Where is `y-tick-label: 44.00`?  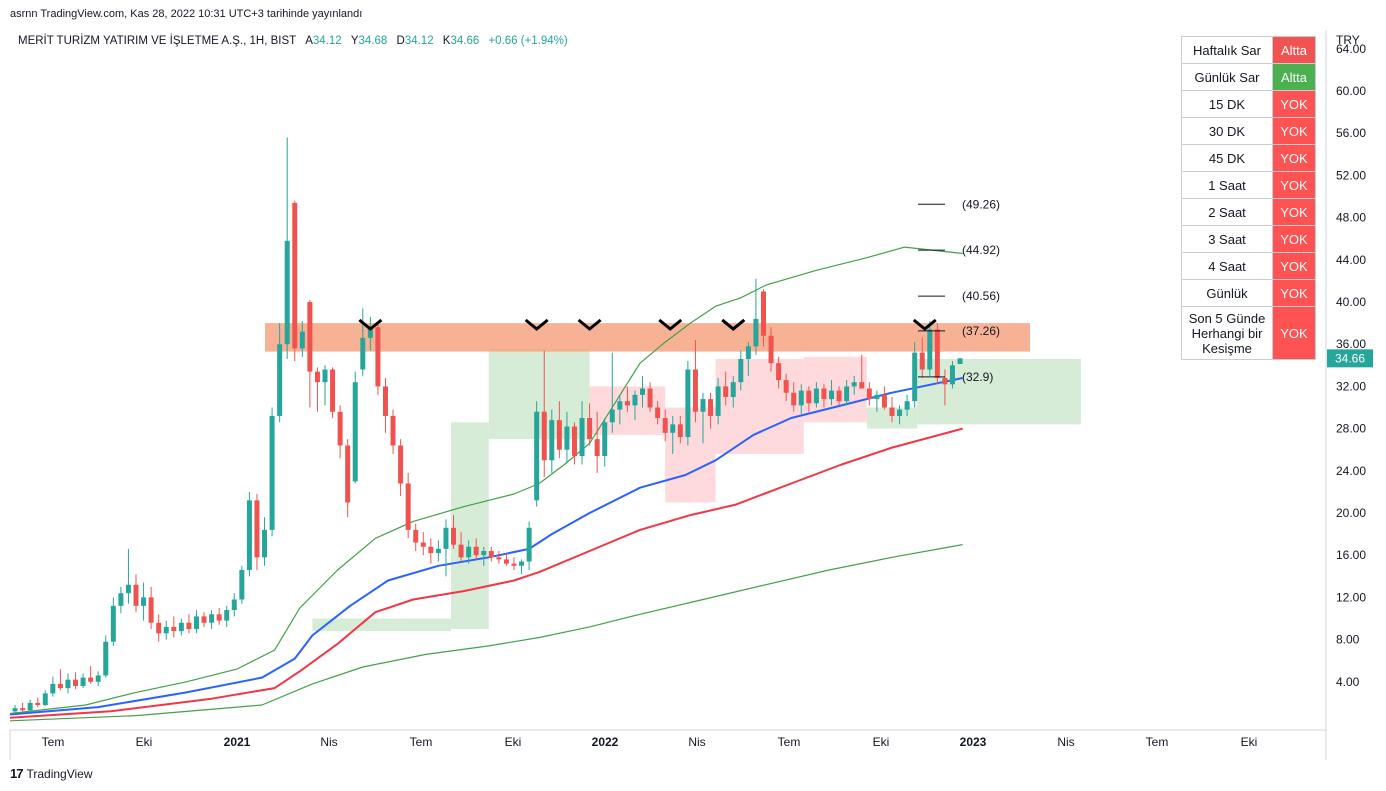
y-tick-label: 44.00 is located at coordinates (1351, 260).